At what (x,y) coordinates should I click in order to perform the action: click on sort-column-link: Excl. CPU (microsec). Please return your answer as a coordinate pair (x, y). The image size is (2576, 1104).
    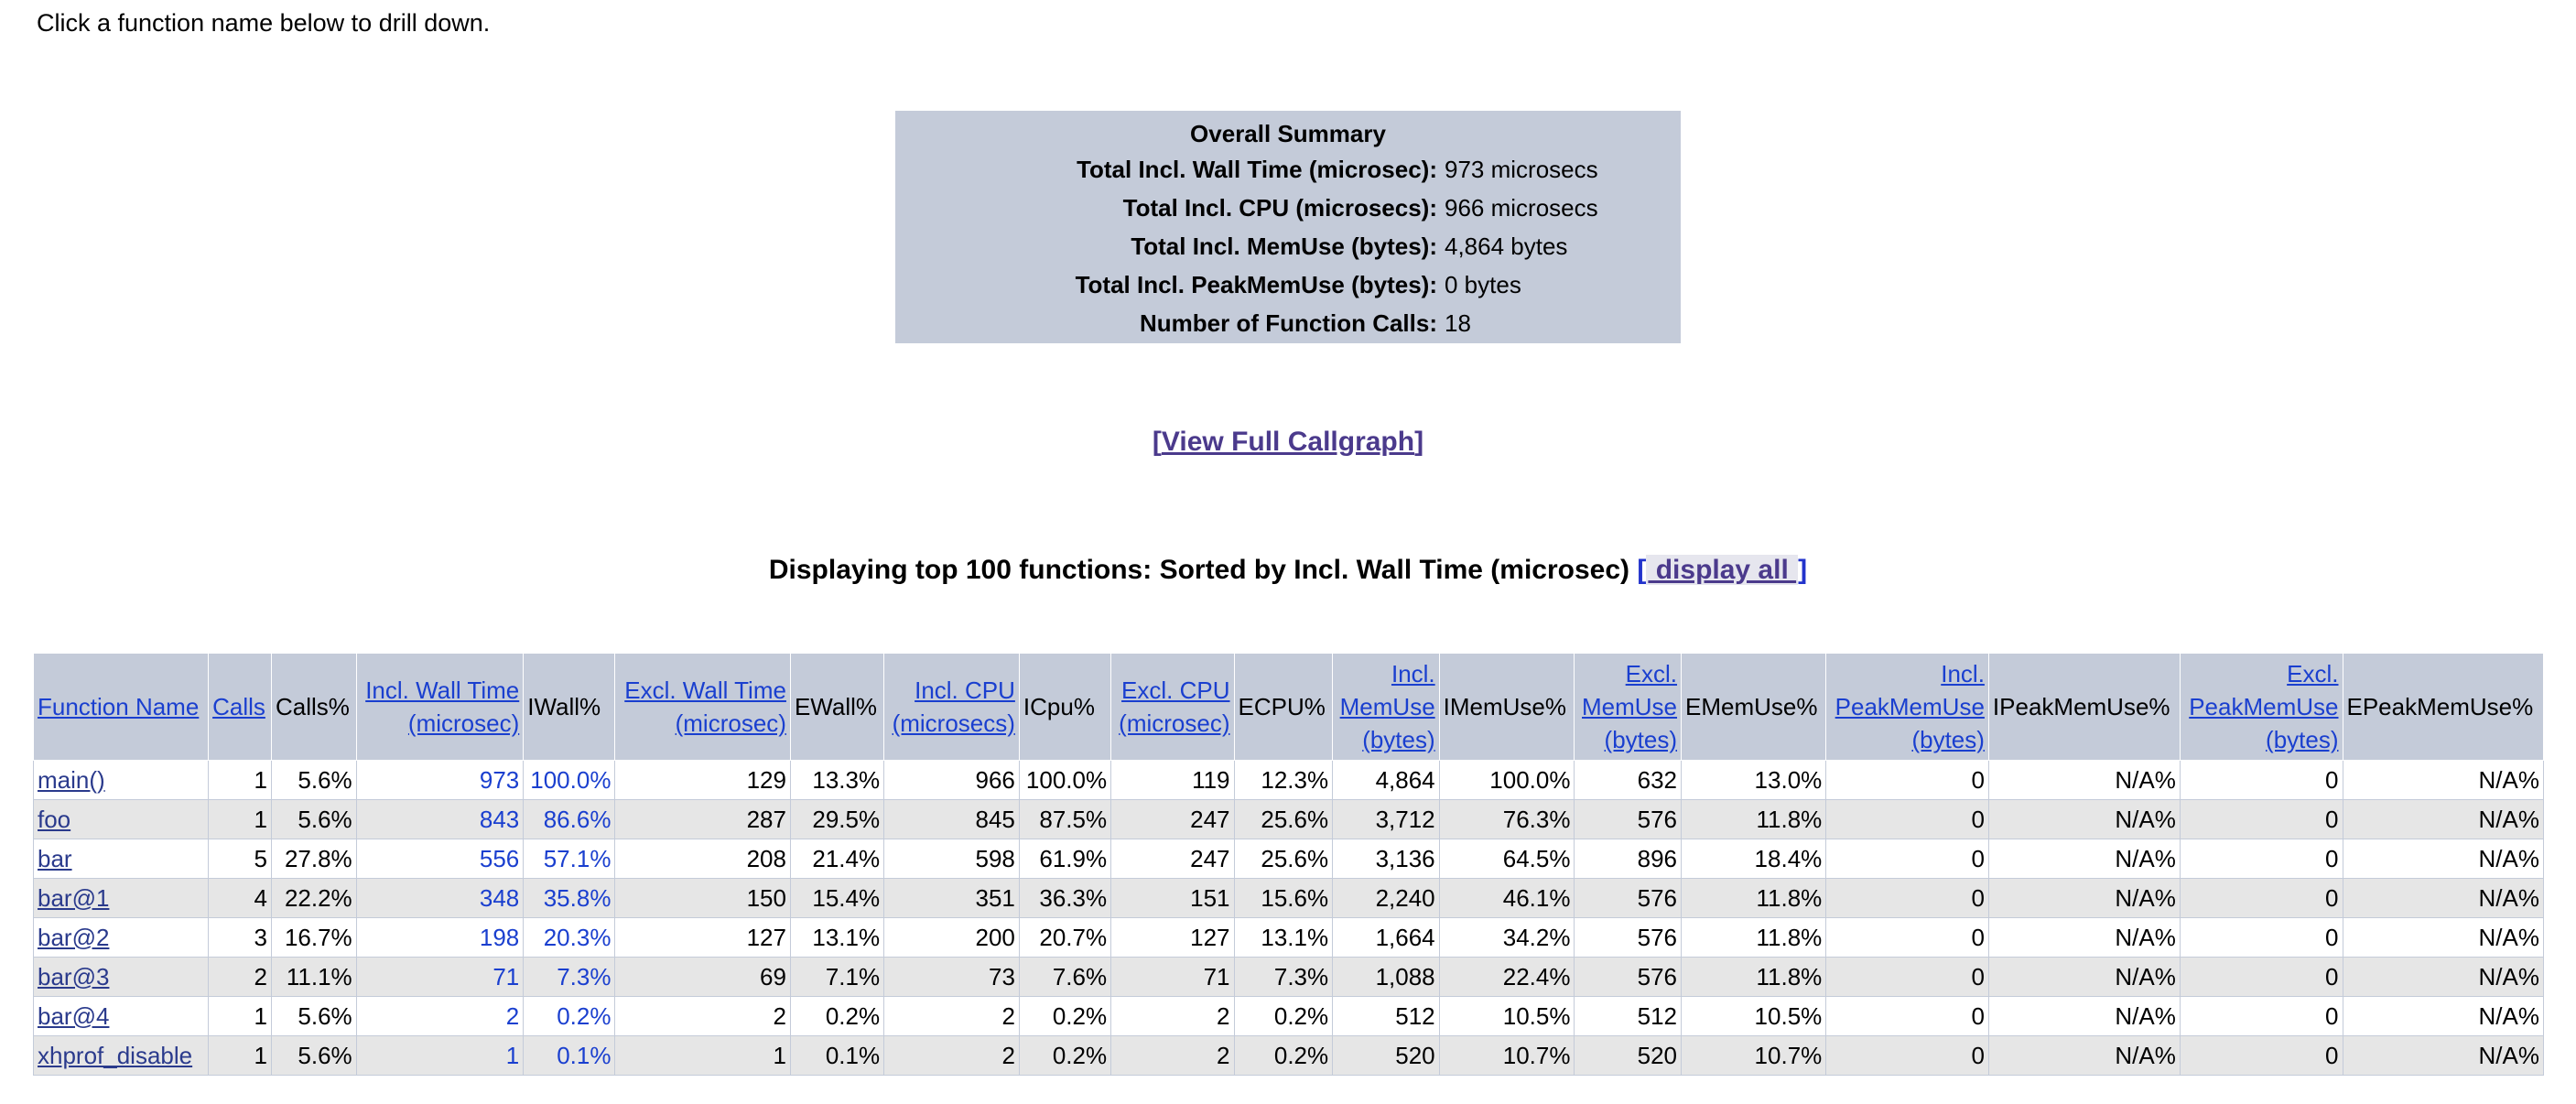
    Looking at the image, I should click on (1174, 707).